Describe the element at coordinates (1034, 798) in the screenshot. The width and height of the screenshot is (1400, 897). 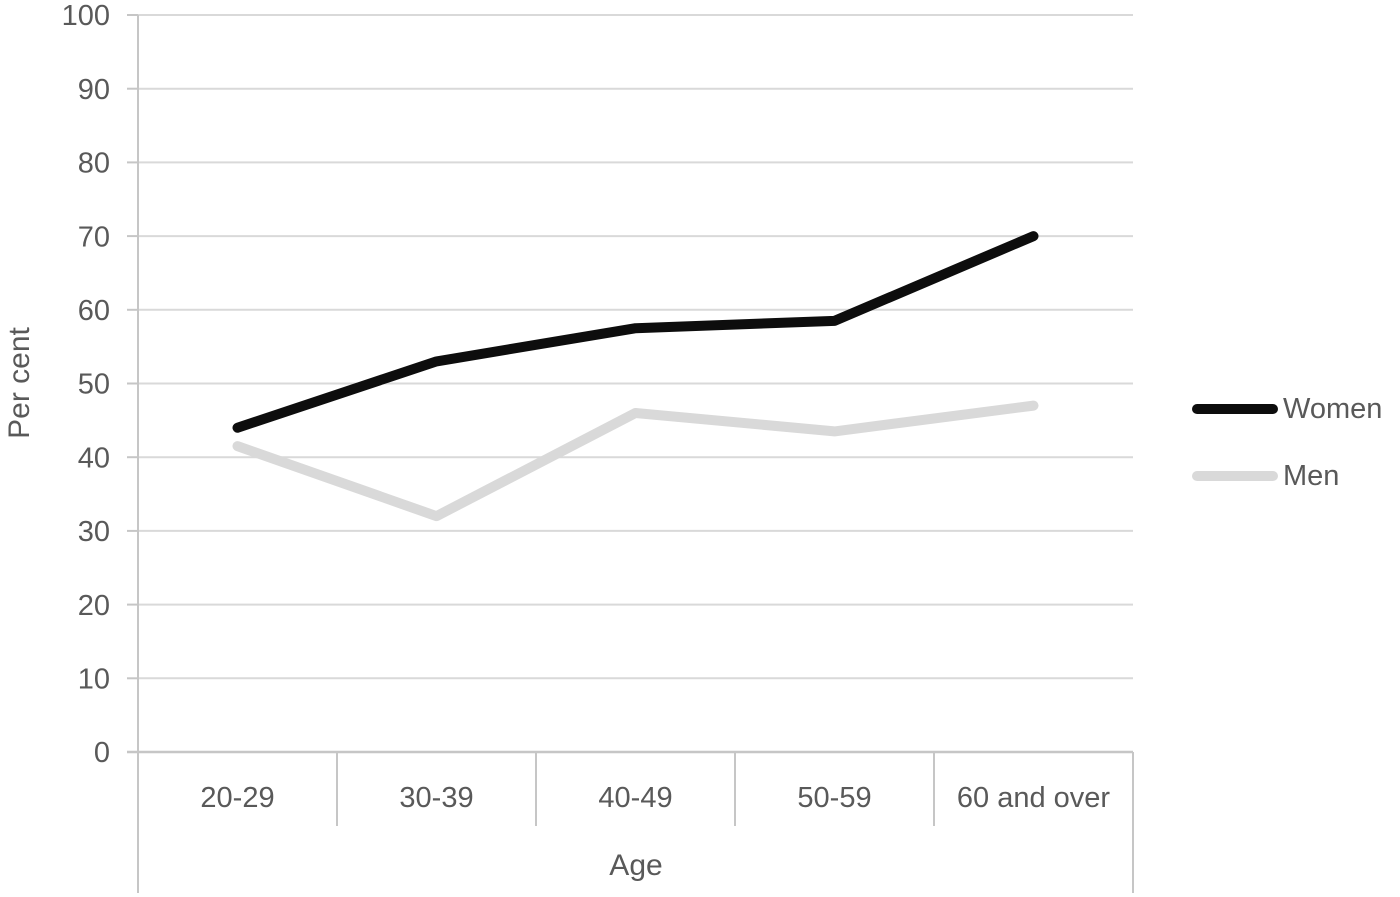
I see `x-category-label: 60 and over` at that location.